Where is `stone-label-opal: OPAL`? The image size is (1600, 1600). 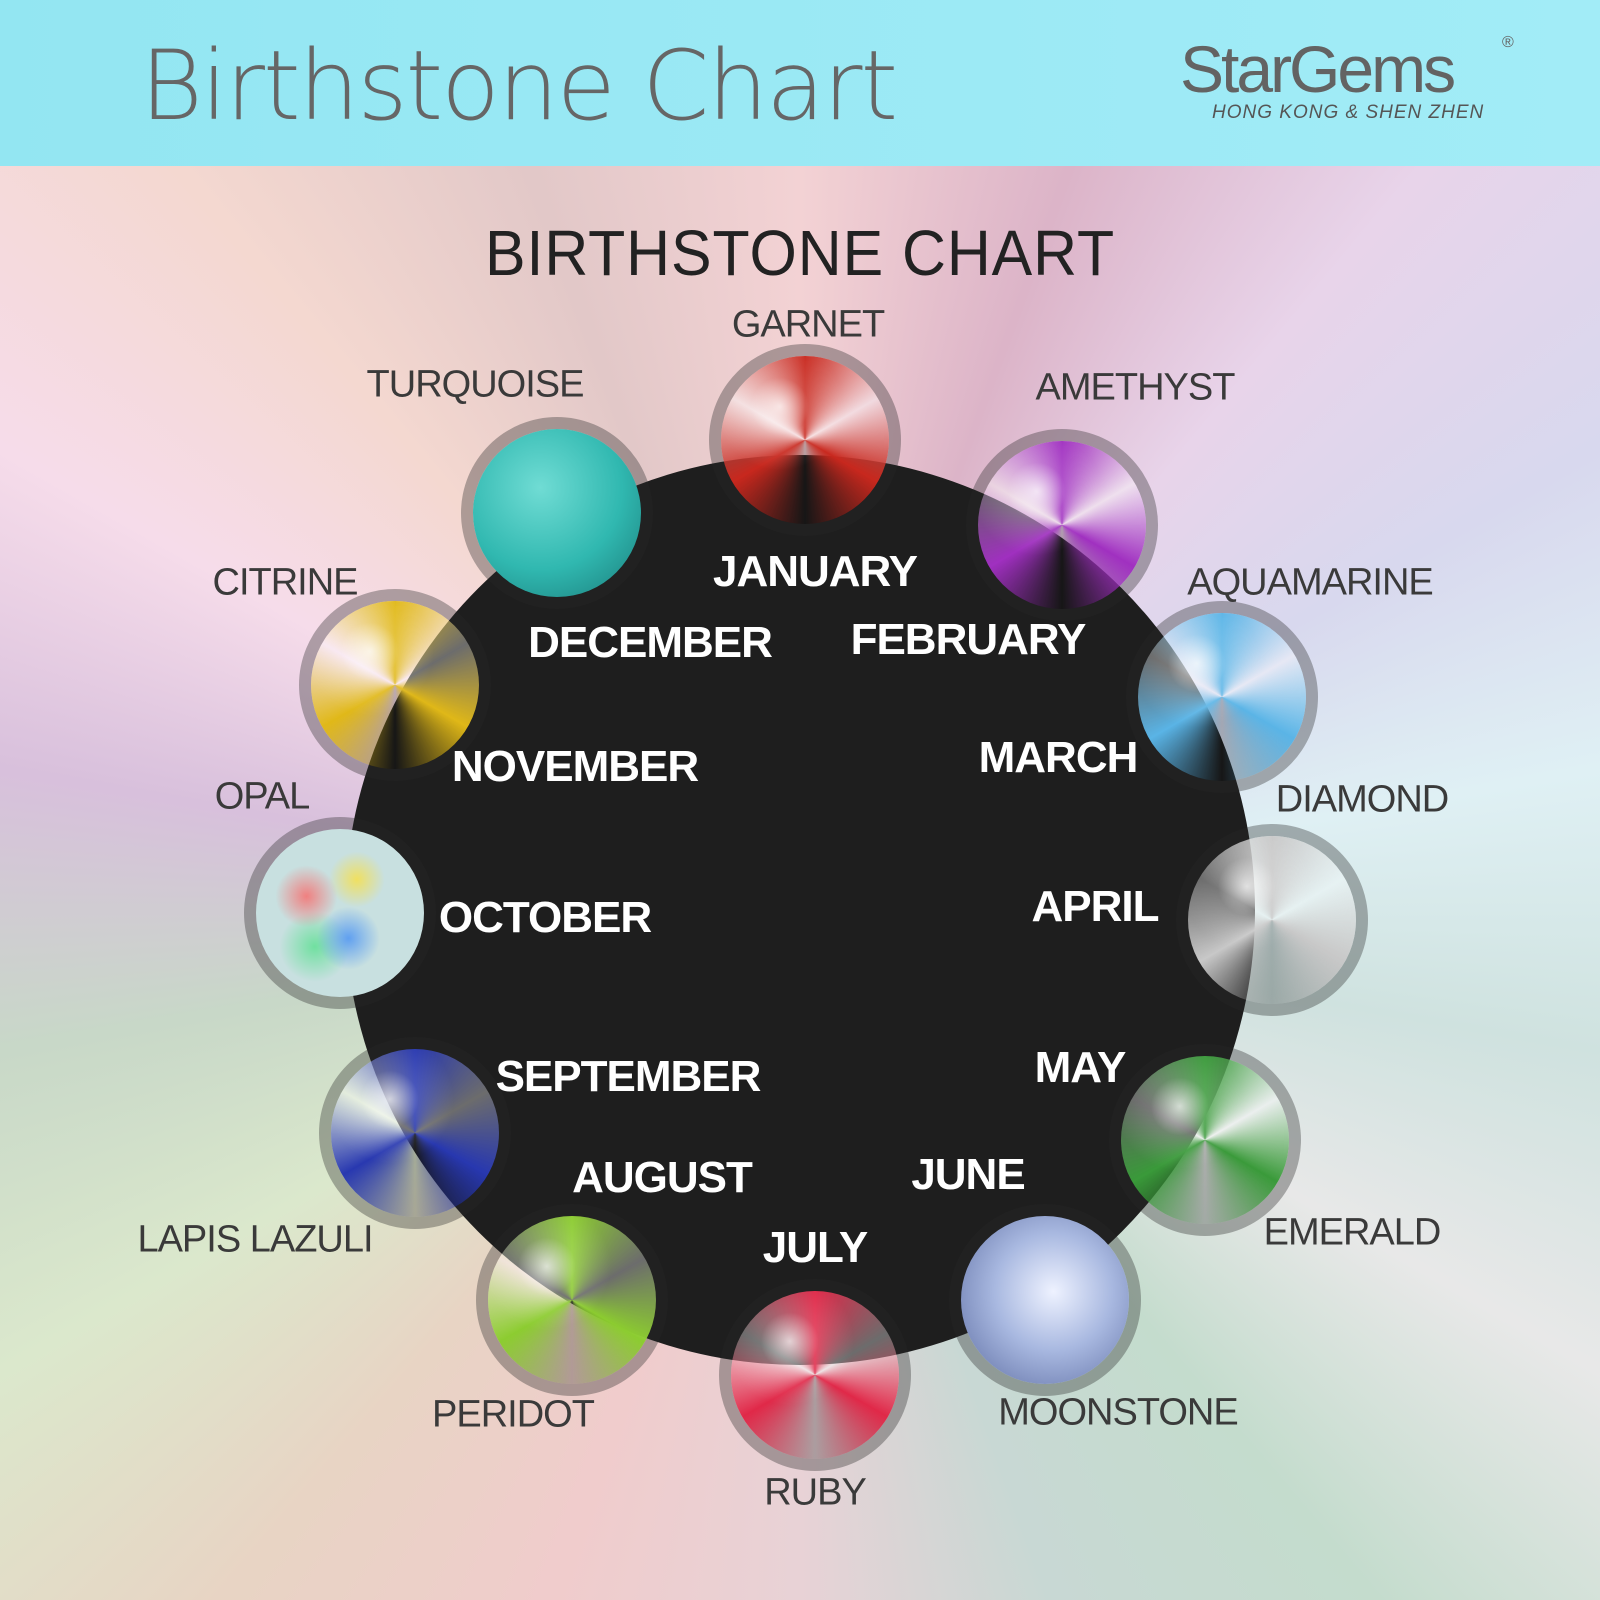
stone-label-opal: OPAL is located at coordinates (262, 796).